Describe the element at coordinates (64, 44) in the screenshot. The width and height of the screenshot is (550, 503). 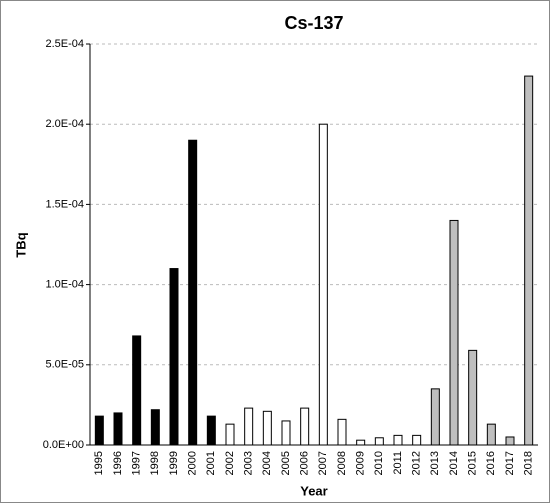
I see `y-tick-label: 2.5E-04` at that location.